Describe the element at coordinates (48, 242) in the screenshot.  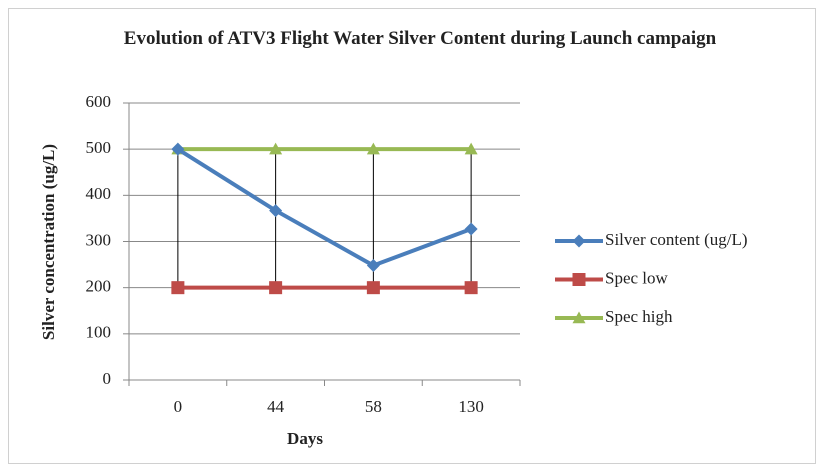
I see `y-axis-title: Silver concentration (ug/L)` at that location.